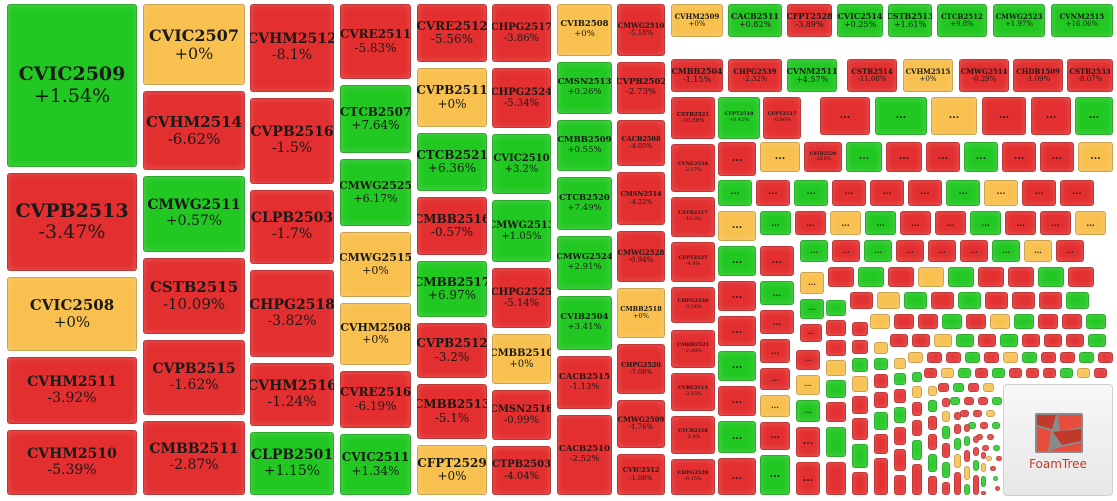  Describe the element at coordinates (693, 217) in the screenshot. I see `tile-cstb2517: CSTB2517 -10.8%` at that location.